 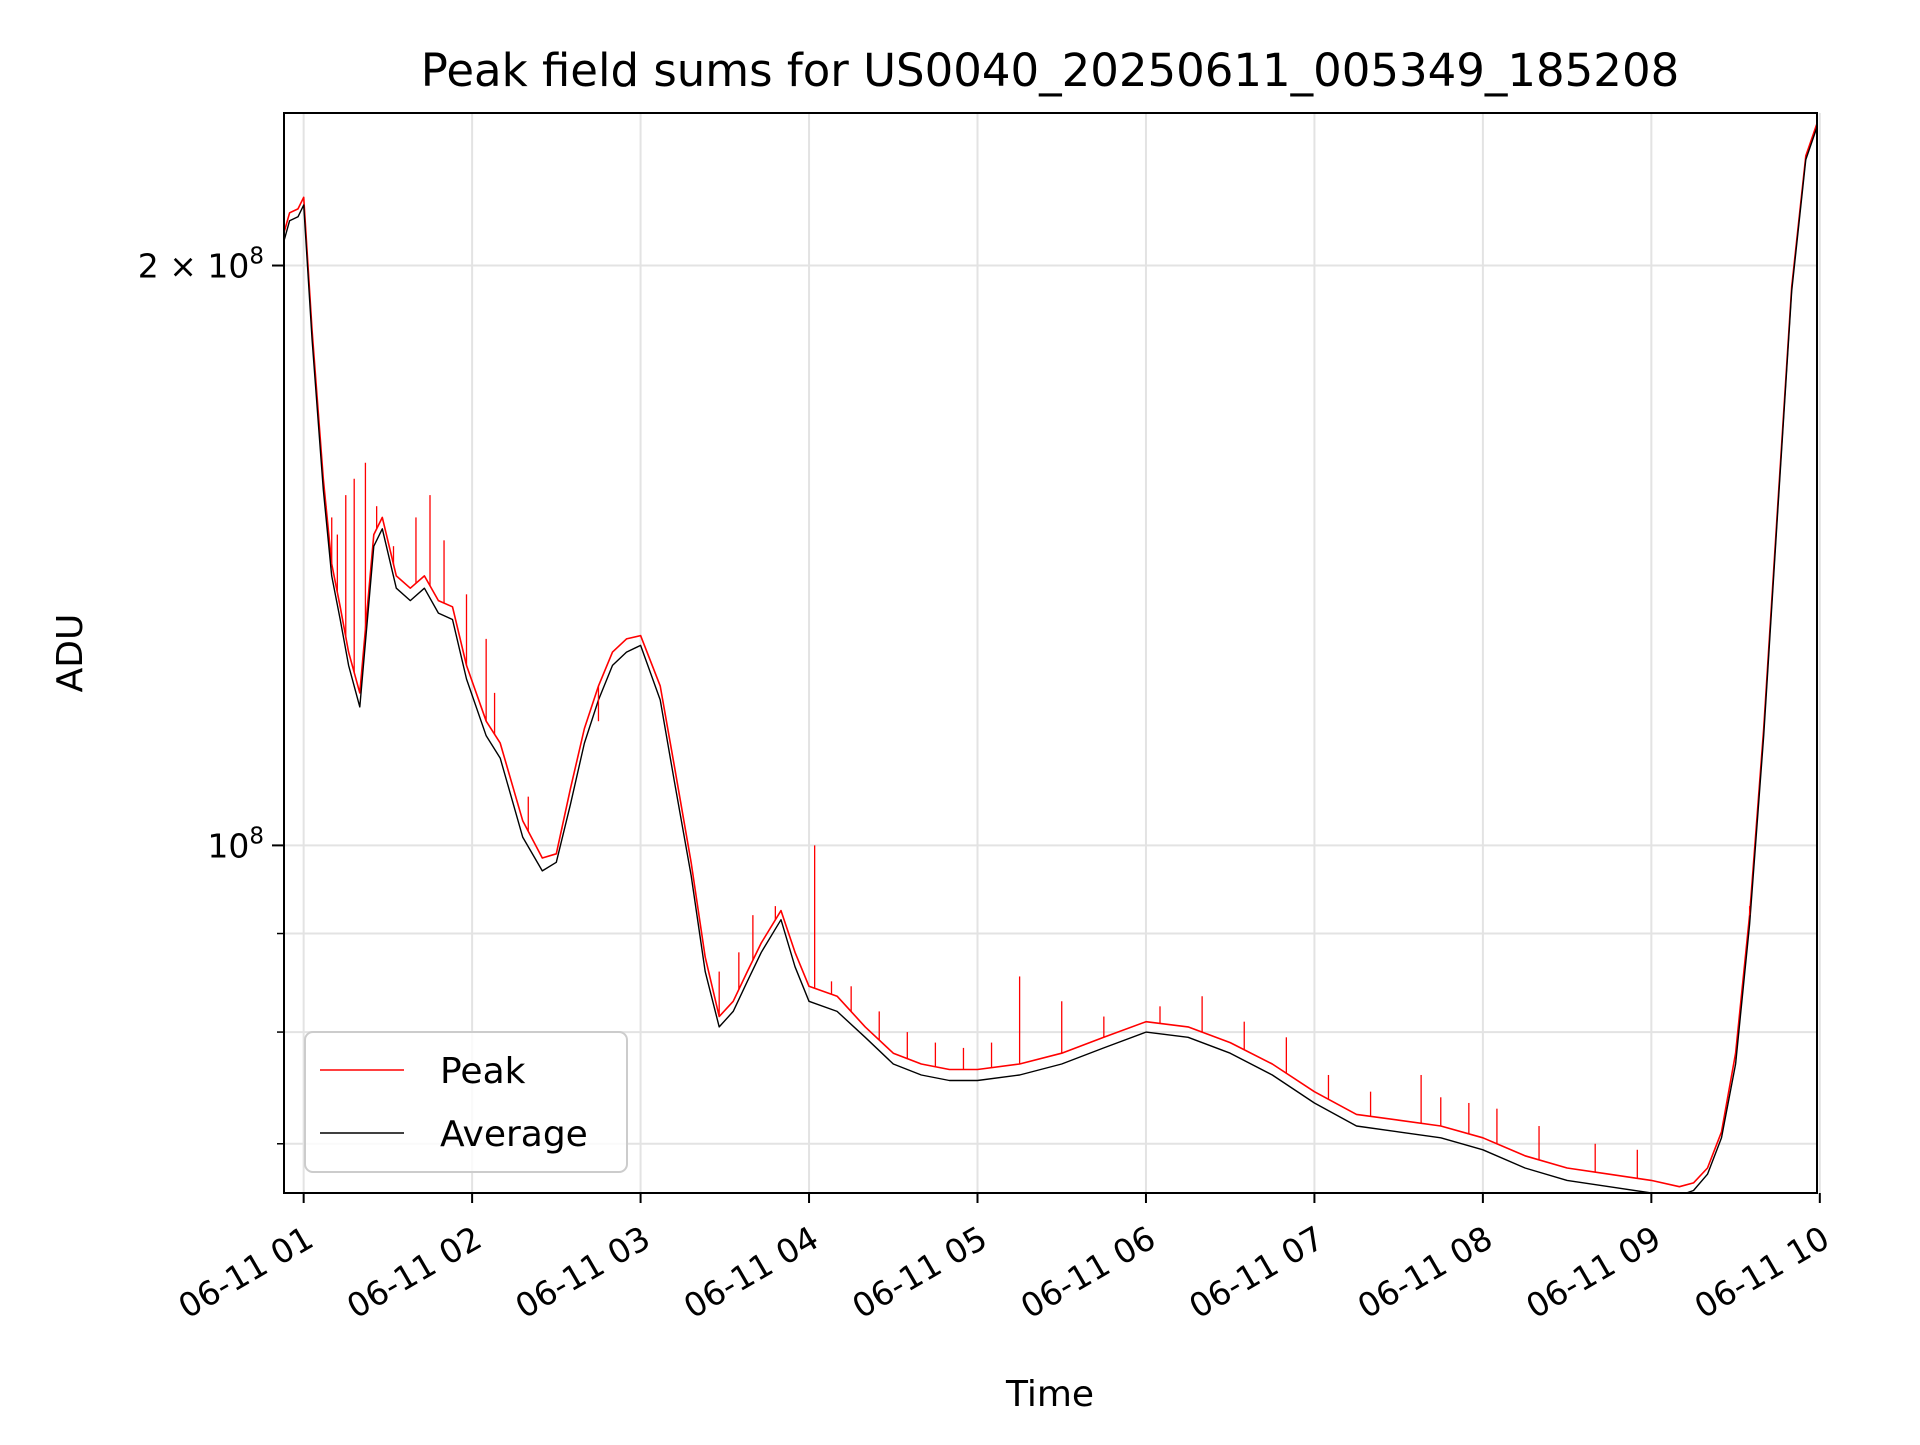 What do you see at coordinates (201, 265) in the screenshot?
I see `y-tick-label: 2 × 108` at bounding box center [201, 265].